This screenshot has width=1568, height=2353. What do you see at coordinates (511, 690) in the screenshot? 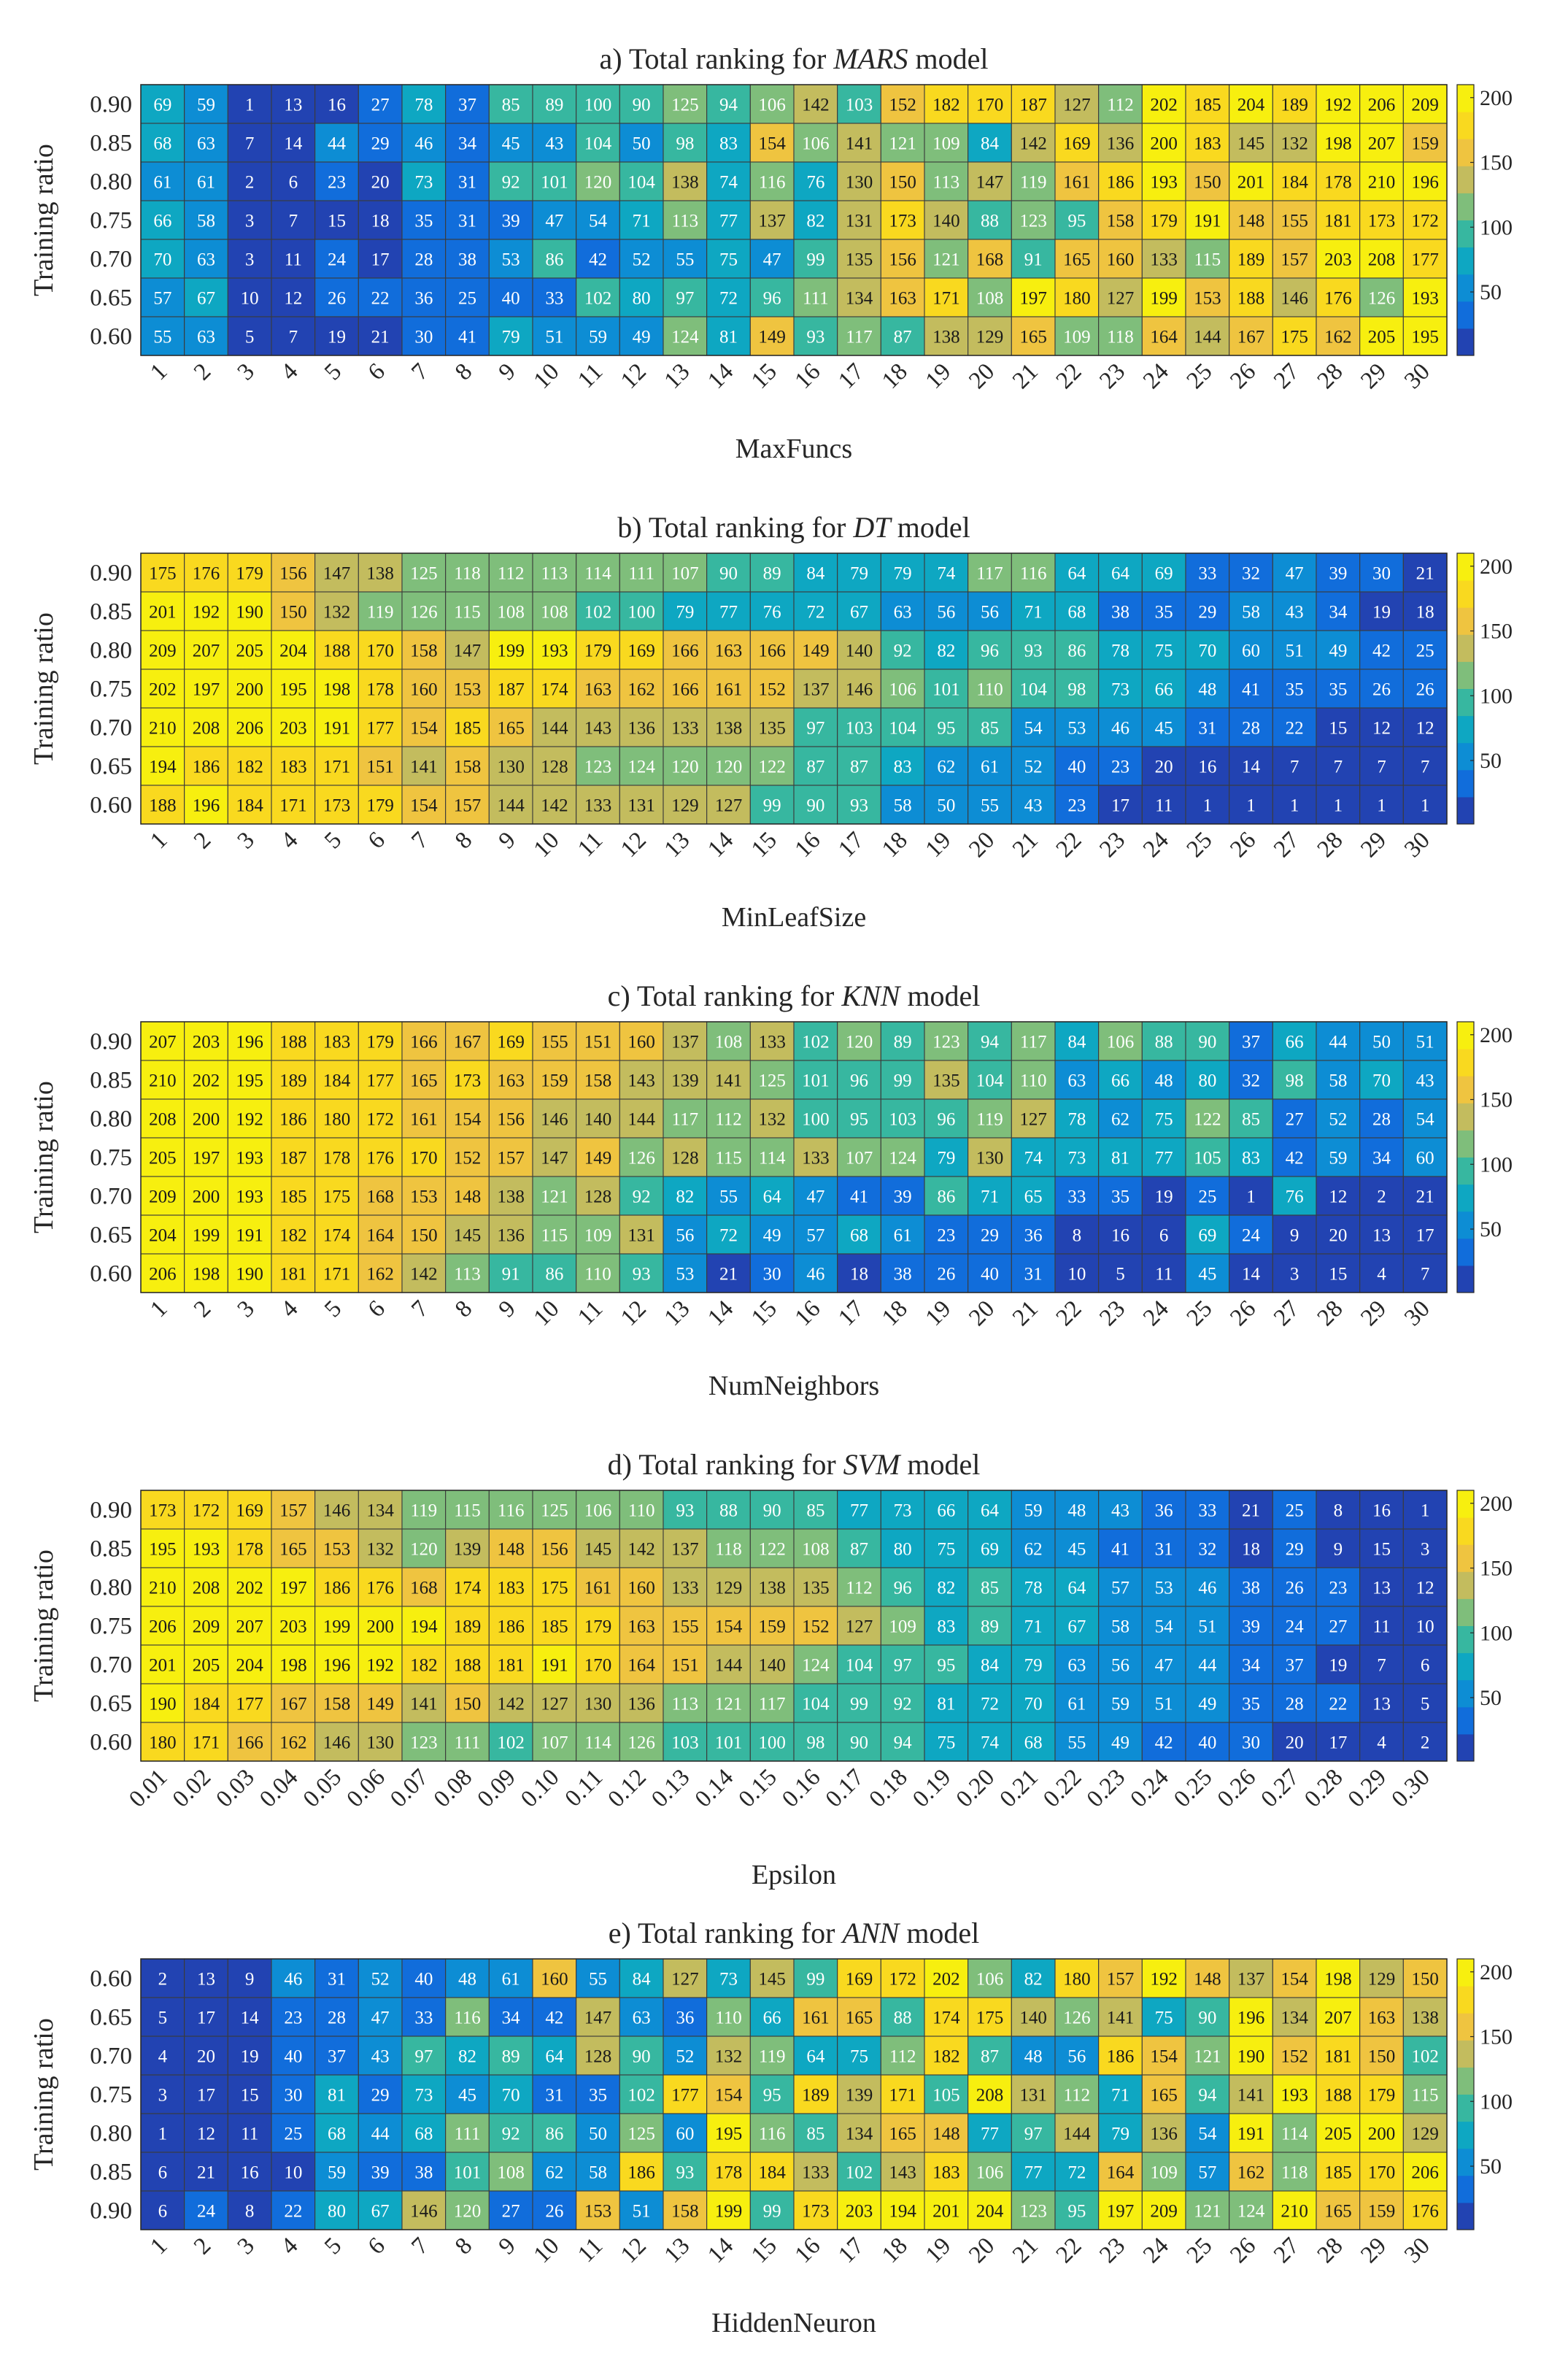
I see `cell-value-label: 187` at bounding box center [511, 690].